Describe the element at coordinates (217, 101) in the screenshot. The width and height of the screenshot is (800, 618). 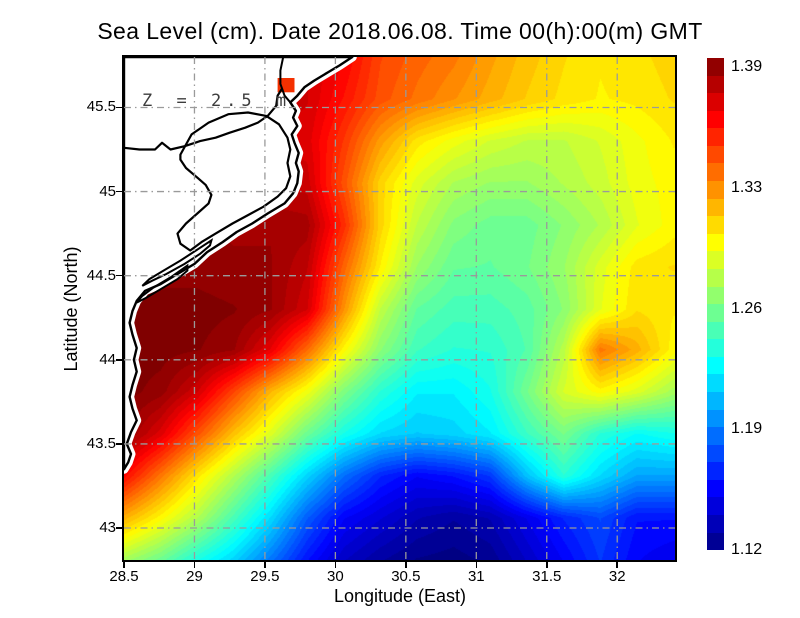
I see `depth-annotation: Z = 2.5 m` at that location.